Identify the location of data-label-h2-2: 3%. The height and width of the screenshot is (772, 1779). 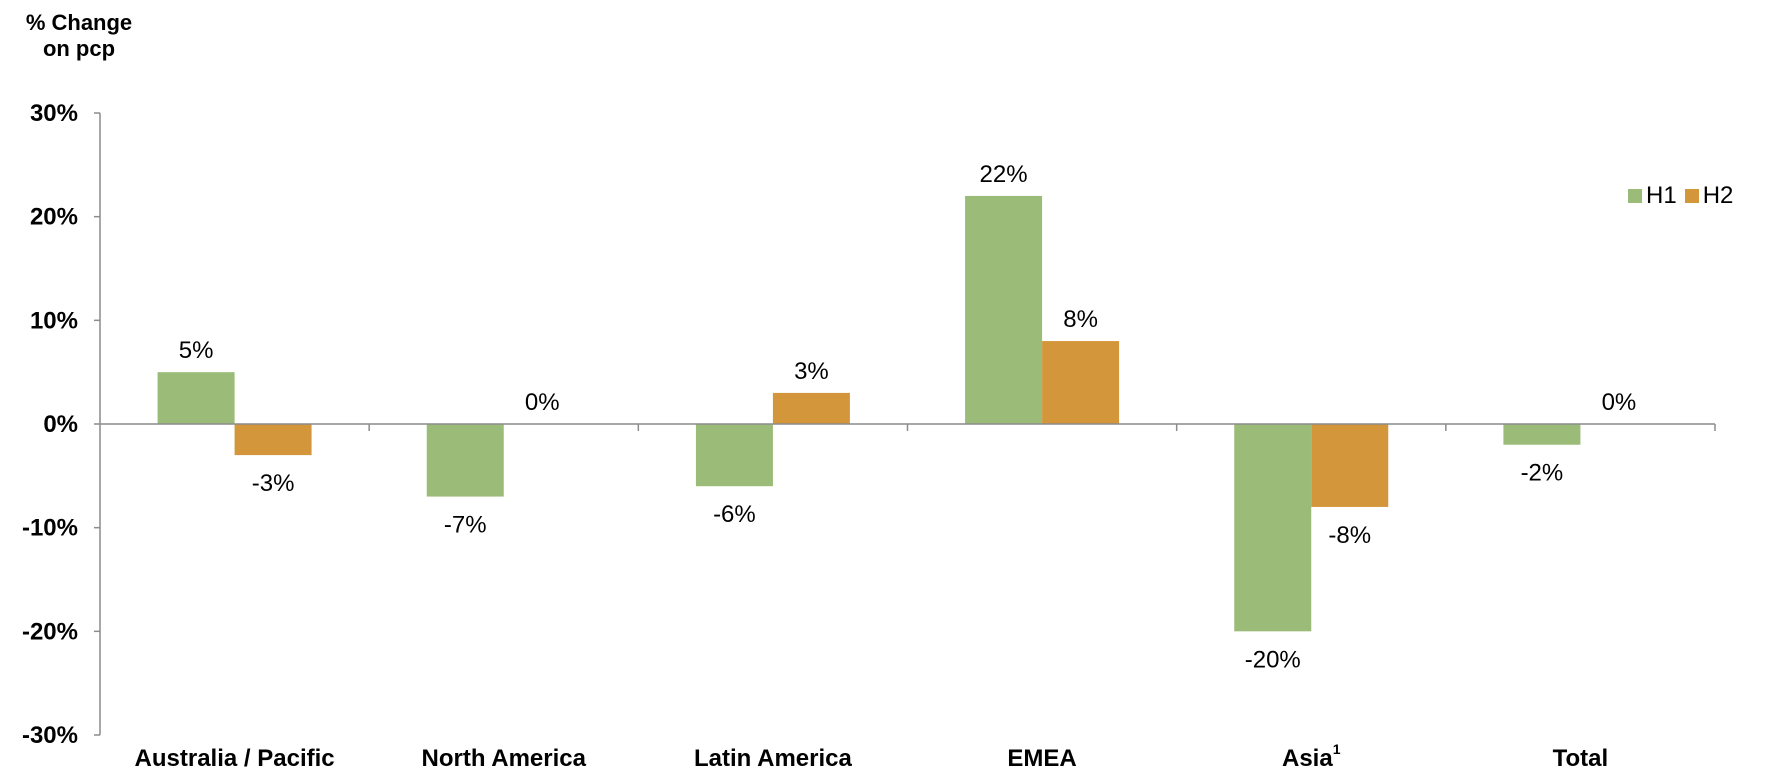
(811, 371).